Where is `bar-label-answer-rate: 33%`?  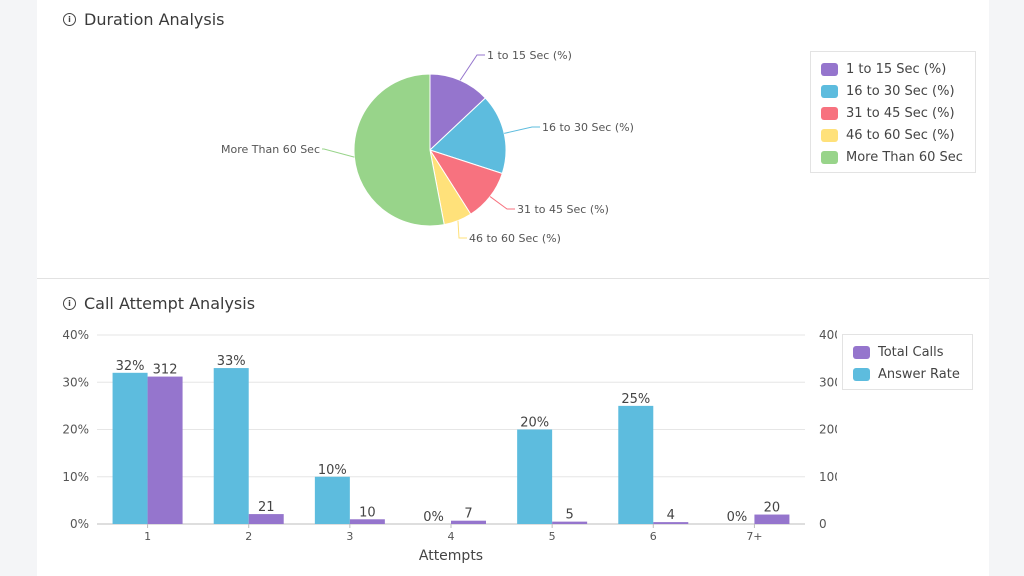 bar-label-answer-rate: 33% is located at coordinates (231, 361).